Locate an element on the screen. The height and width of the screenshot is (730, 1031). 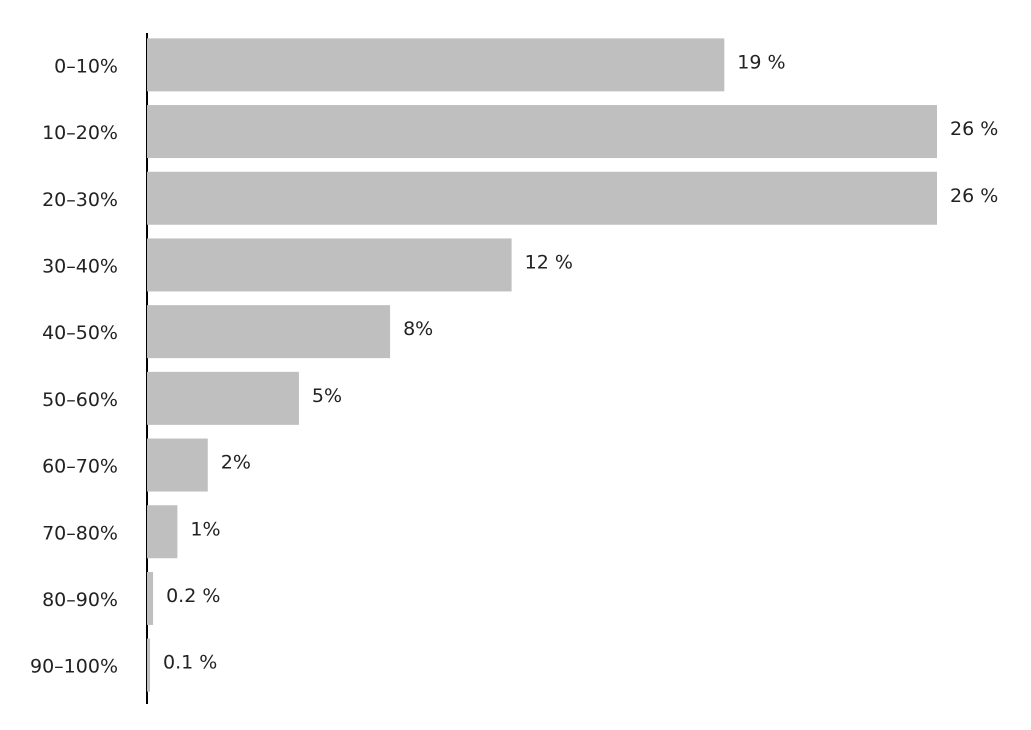
category-label: 20–30% is located at coordinates (80, 200).